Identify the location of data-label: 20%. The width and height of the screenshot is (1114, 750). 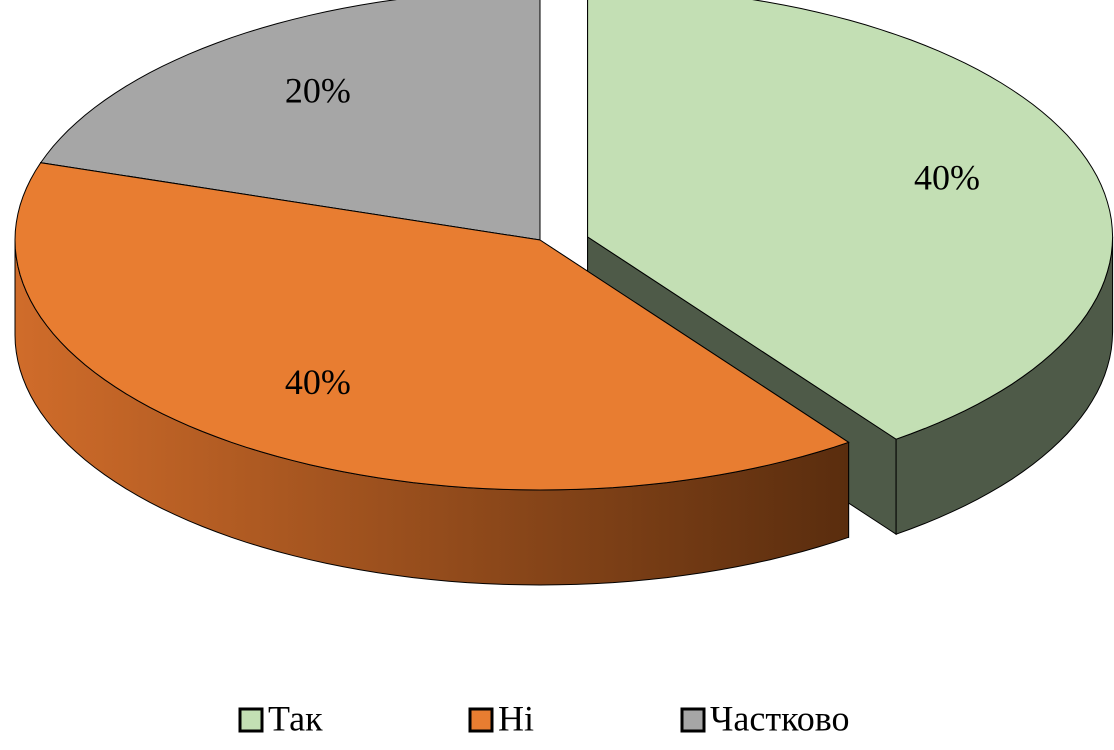
(318, 91).